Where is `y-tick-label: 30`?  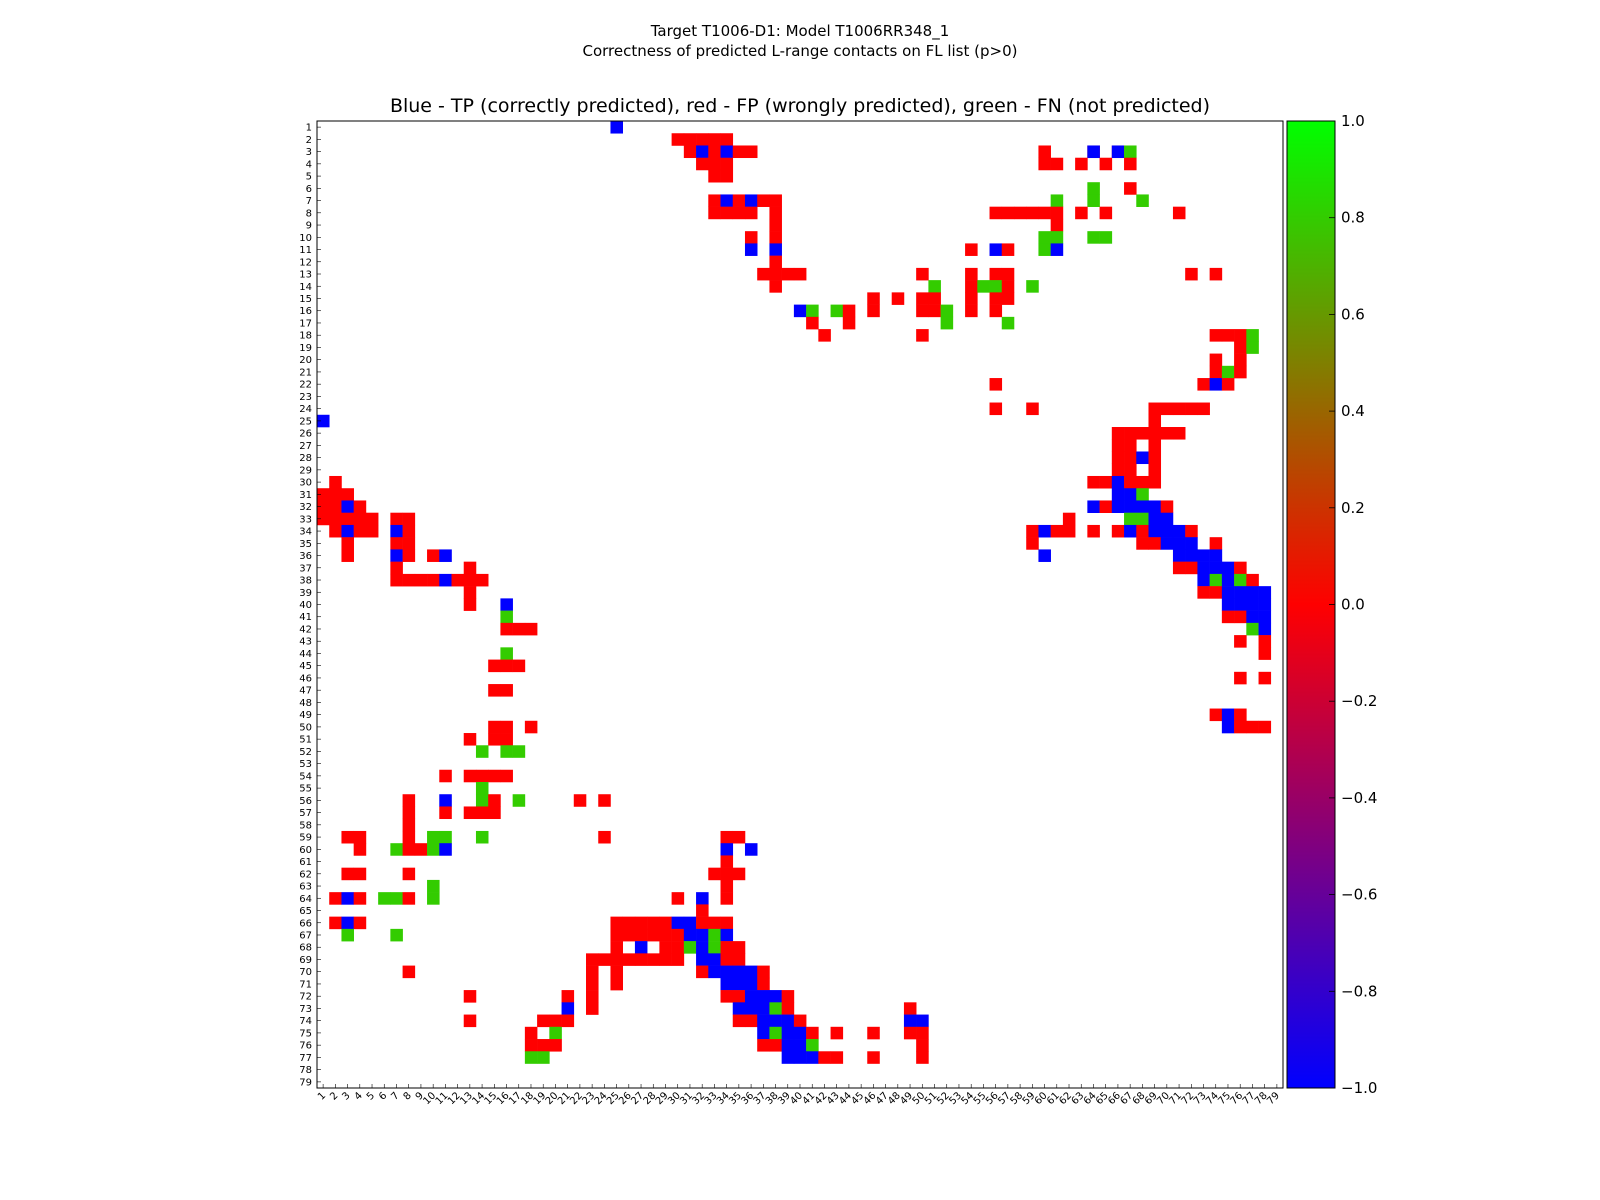
y-tick-label: 30 is located at coordinates (305, 483).